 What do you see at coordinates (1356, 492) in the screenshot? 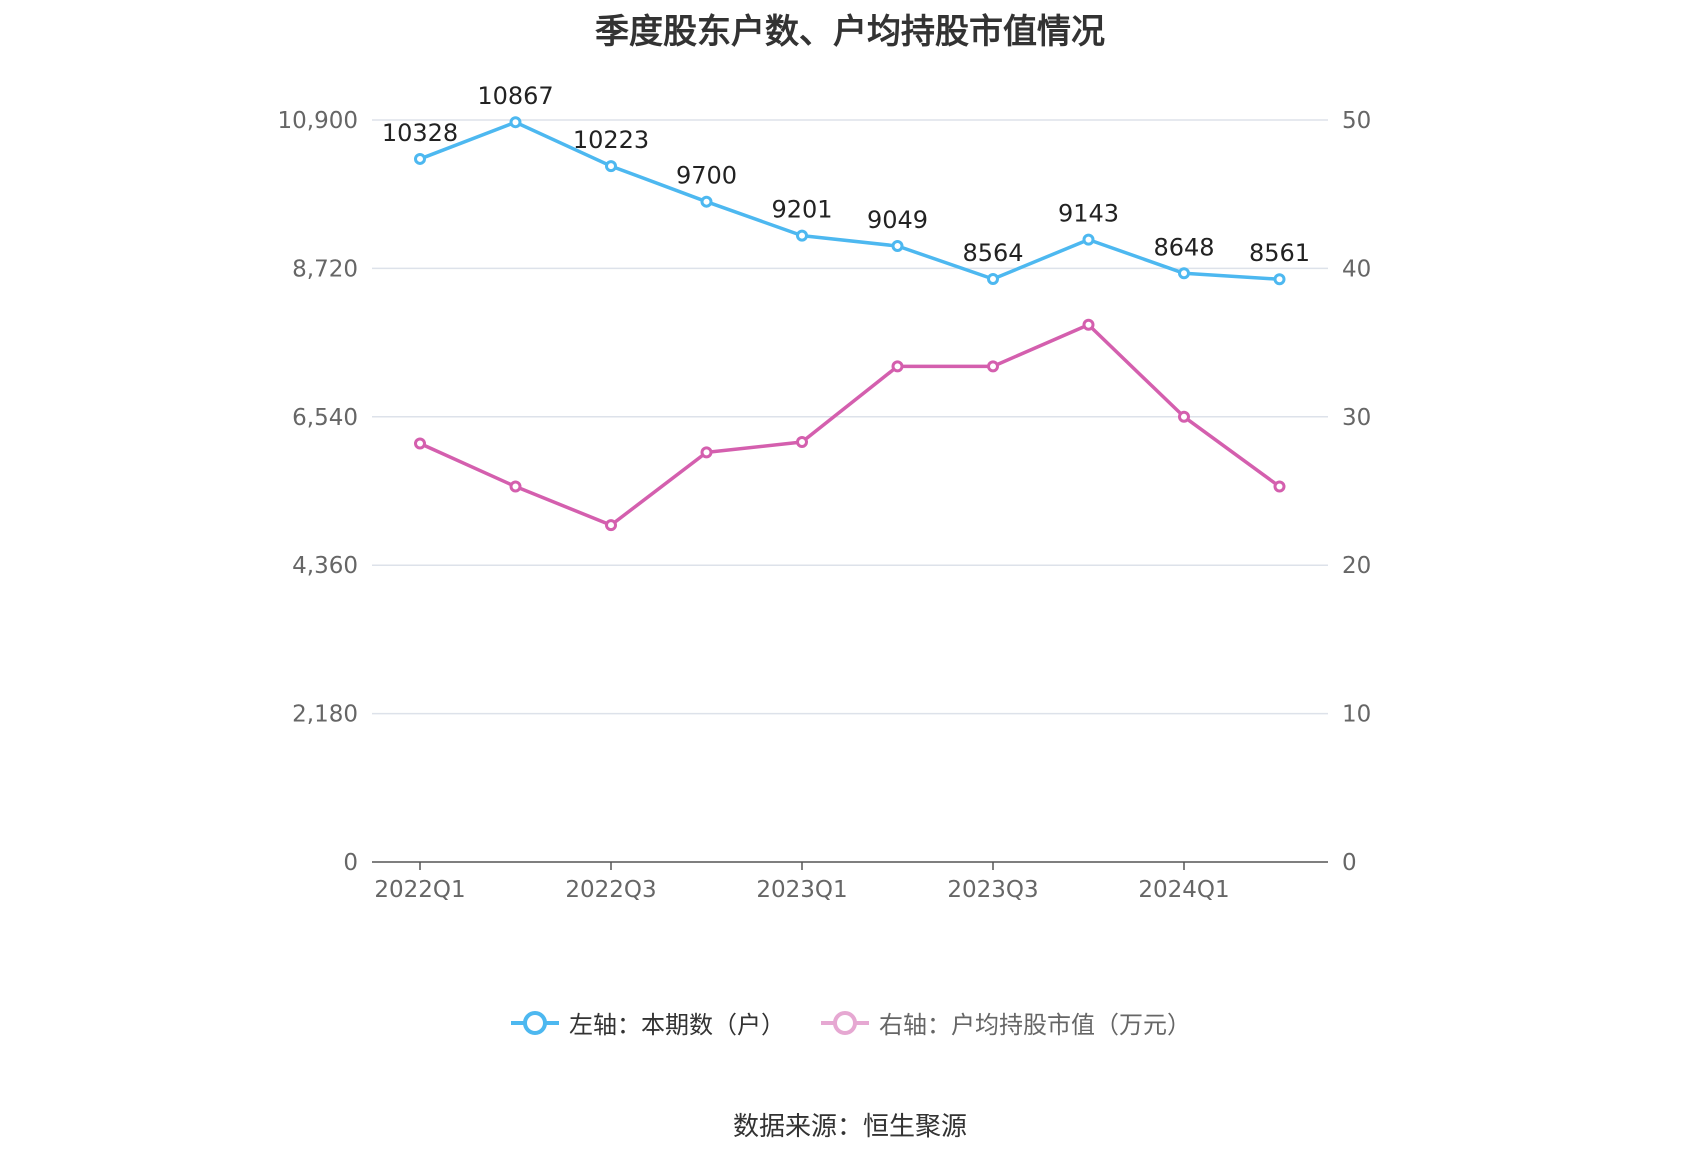
I see `right-axis-ticks: 0 10 20 30 40 50` at bounding box center [1356, 492].